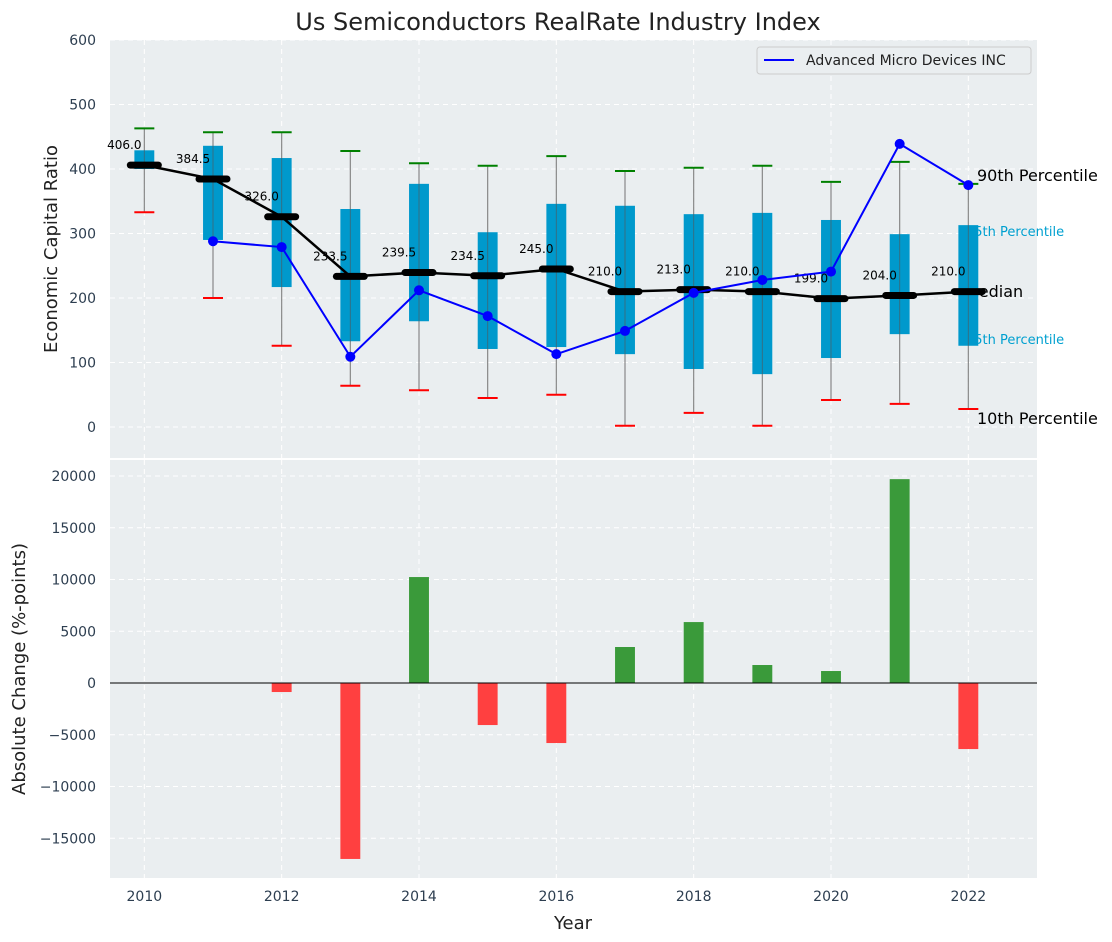  What do you see at coordinates (673, 270) in the screenshot?
I see `median-label: 213.0` at bounding box center [673, 270].